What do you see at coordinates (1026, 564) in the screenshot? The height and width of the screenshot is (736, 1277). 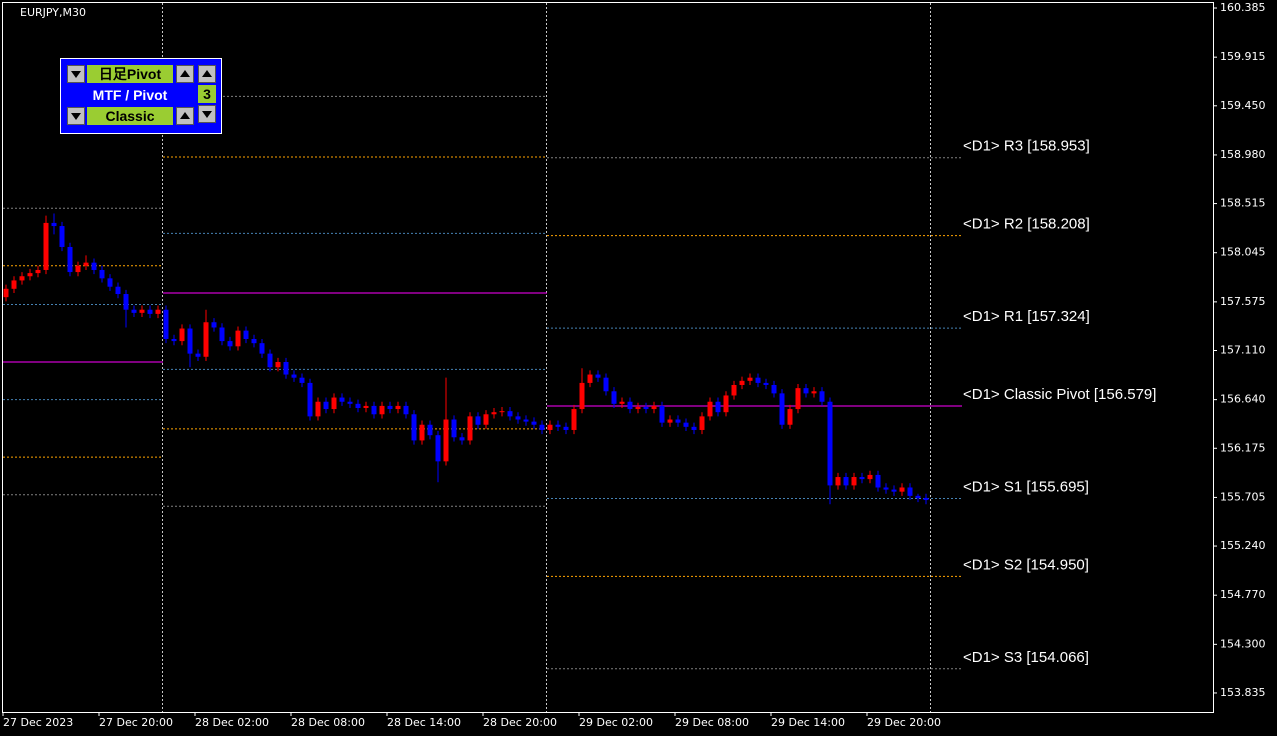 I see `pivot-label: <D1> S2 [154.950]` at bounding box center [1026, 564].